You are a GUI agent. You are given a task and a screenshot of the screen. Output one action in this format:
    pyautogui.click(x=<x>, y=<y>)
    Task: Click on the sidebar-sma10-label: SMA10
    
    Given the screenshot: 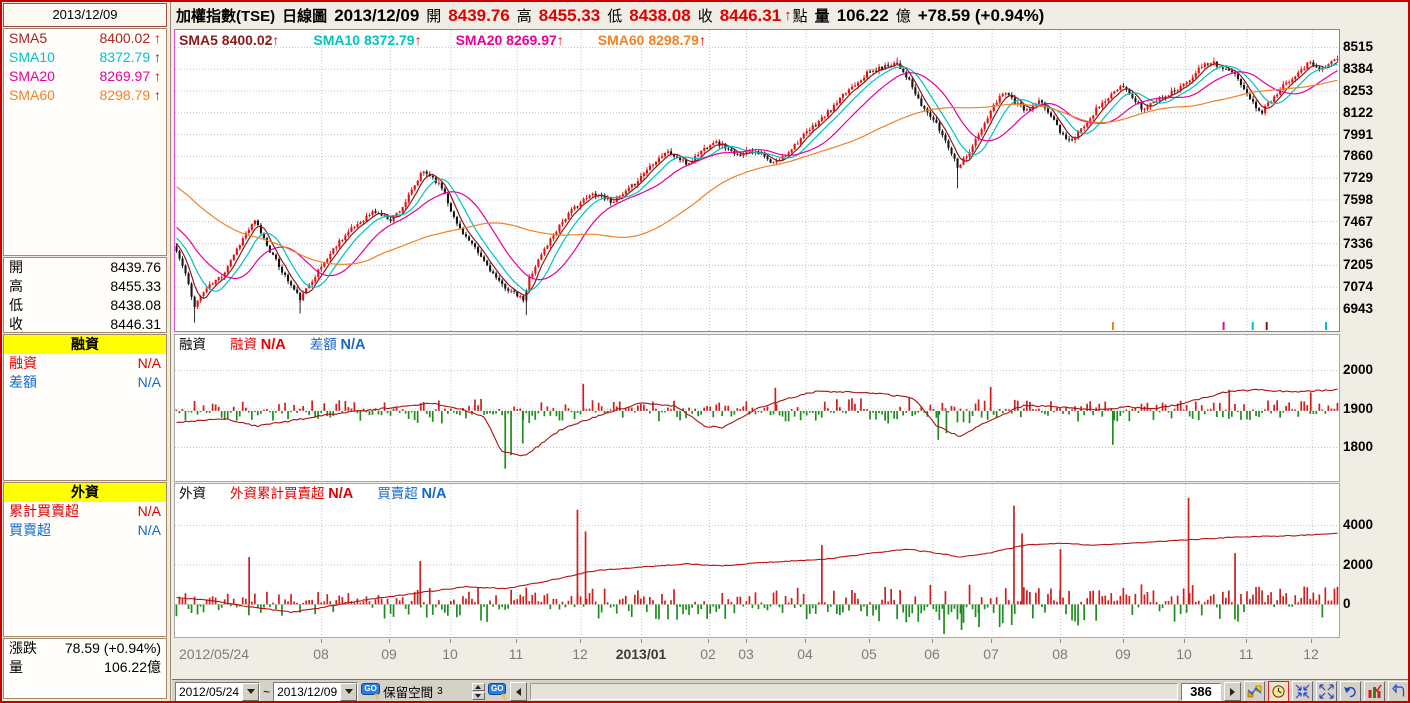 What is the action you would take?
    pyautogui.click(x=32, y=57)
    